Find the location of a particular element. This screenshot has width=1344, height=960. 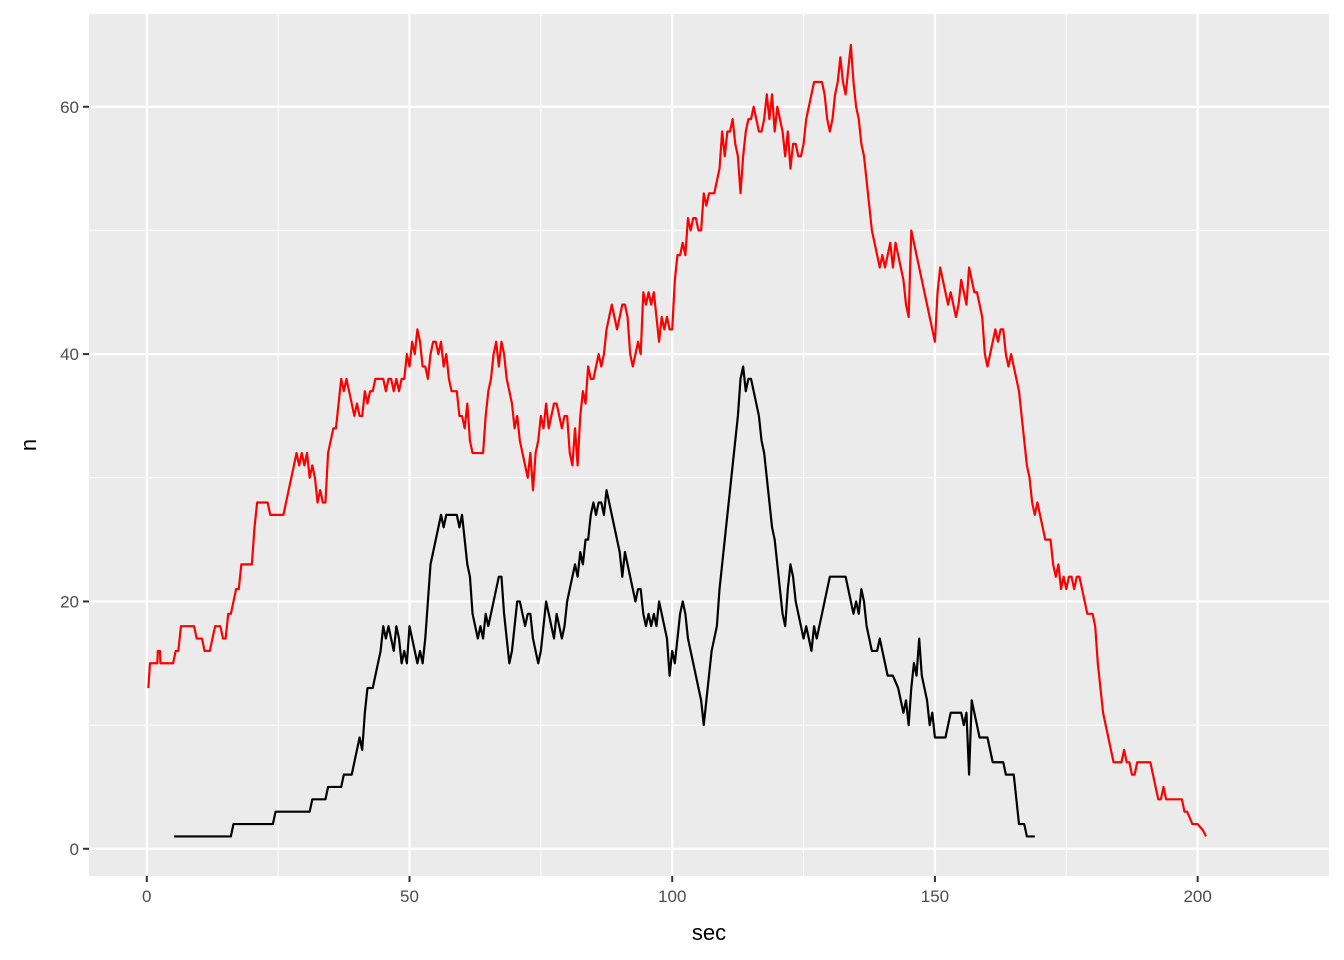

x-tick-label: 150 is located at coordinates (935, 896).